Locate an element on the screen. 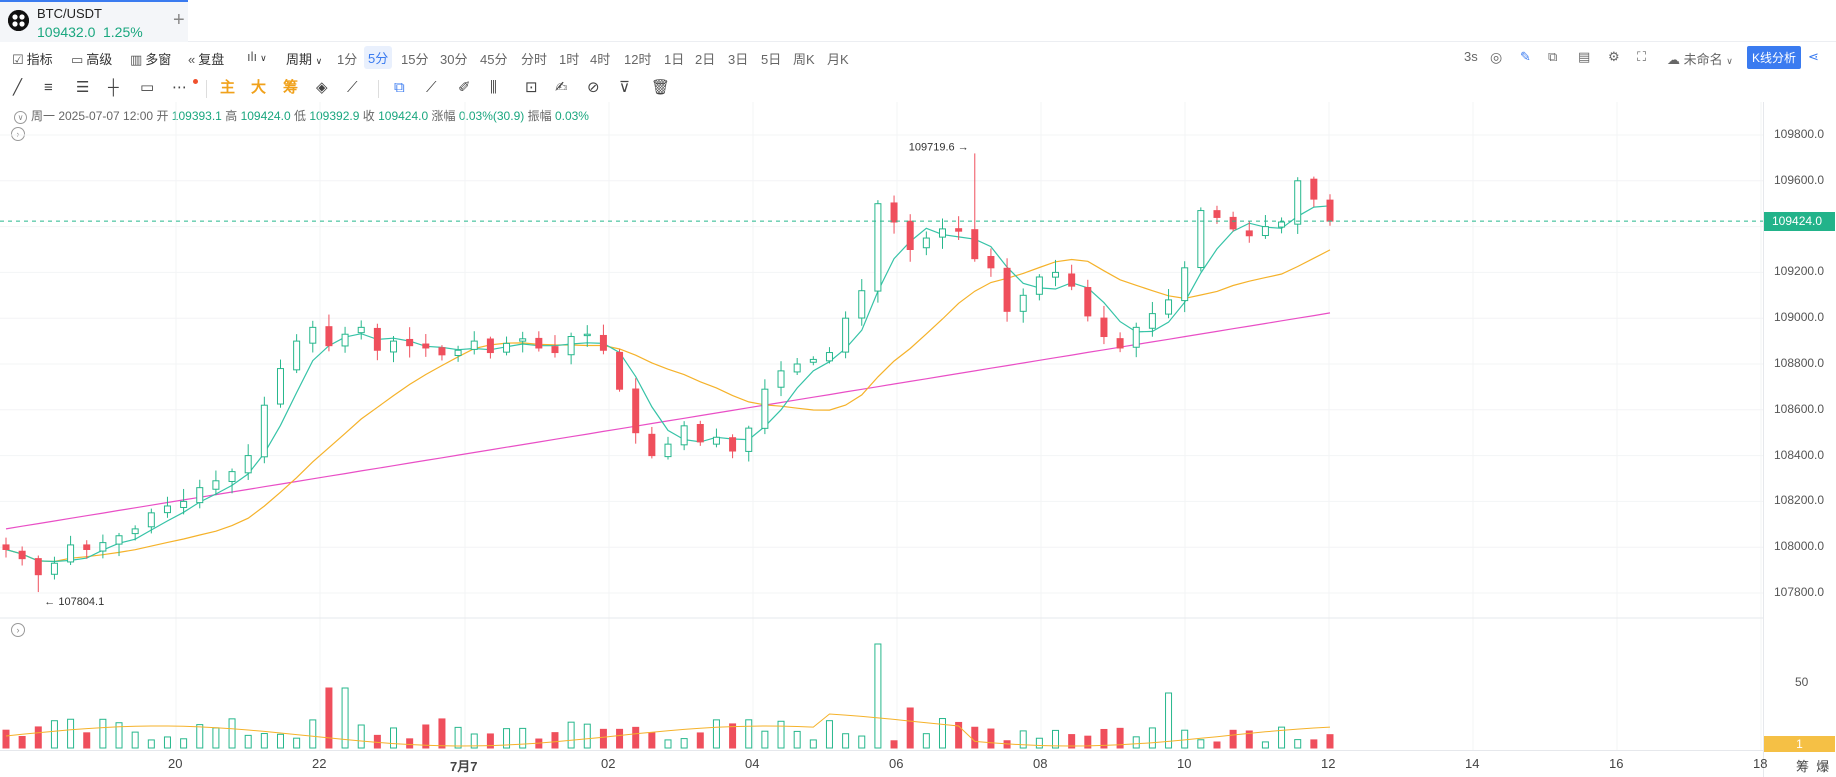 This screenshot has height=777, width=1836. notification-dot is located at coordinates (195, 81).